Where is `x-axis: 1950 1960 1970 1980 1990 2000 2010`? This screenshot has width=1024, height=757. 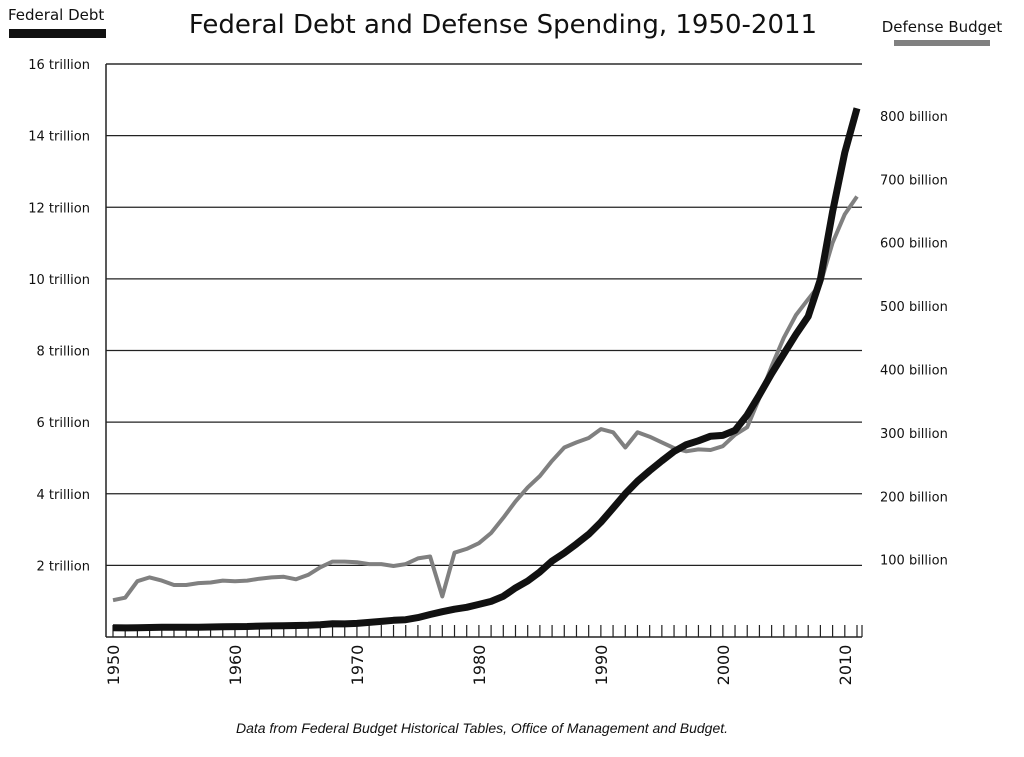
x-axis: 1950 1960 1970 1980 1990 2000 2010 is located at coordinates (483, 655).